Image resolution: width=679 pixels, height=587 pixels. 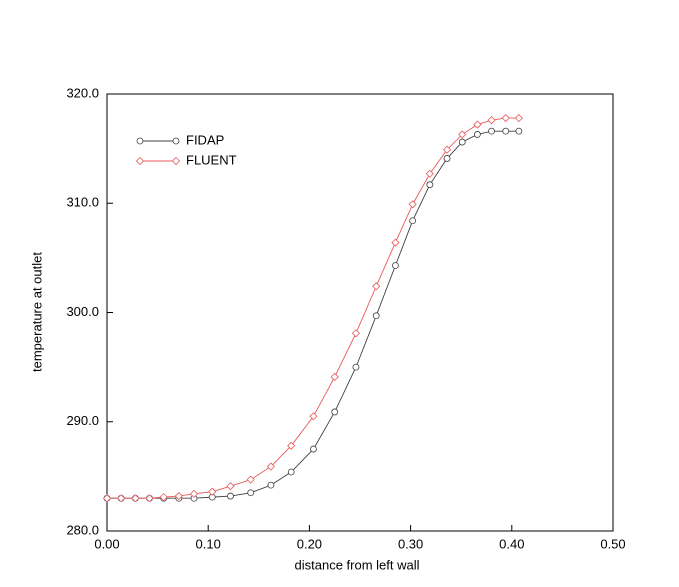 I want to click on y-tick-label: 290.0, so click(x=82, y=420).